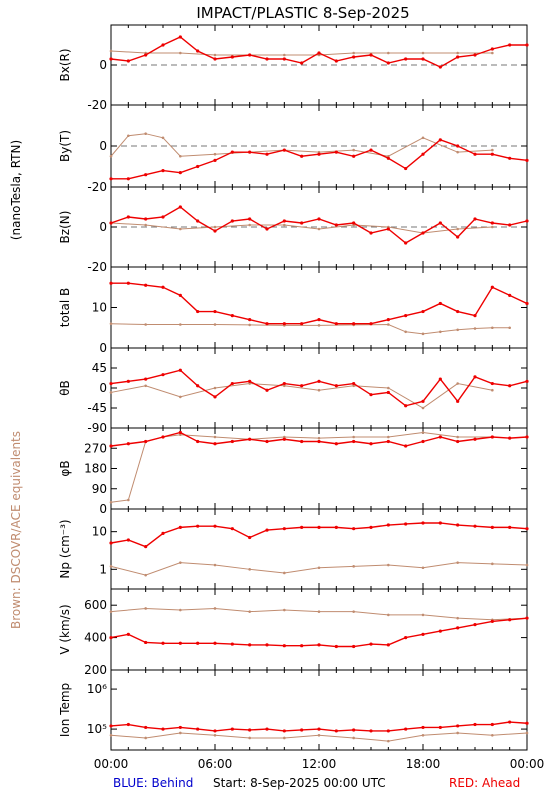  What do you see at coordinates (111, 764) in the screenshot?
I see `x-tick-label: 00:00` at bounding box center [111, 764].